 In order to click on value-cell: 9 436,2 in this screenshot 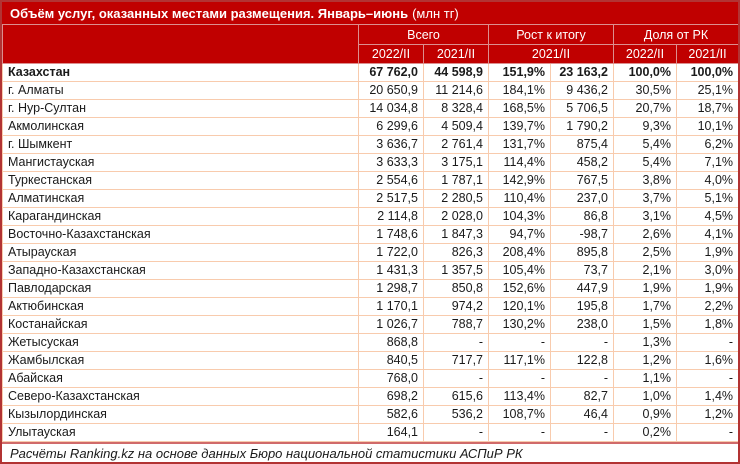, I will do `click(582, 90)`.